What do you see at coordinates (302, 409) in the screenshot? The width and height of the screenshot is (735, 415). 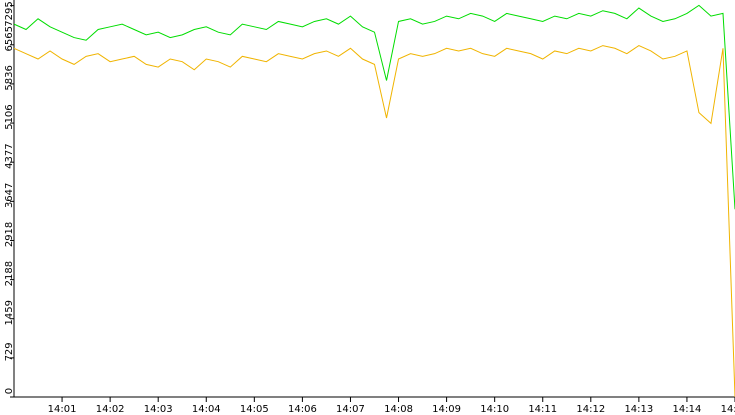 I see `x-tick-label: 14:06` at bounding box center [302, 409].